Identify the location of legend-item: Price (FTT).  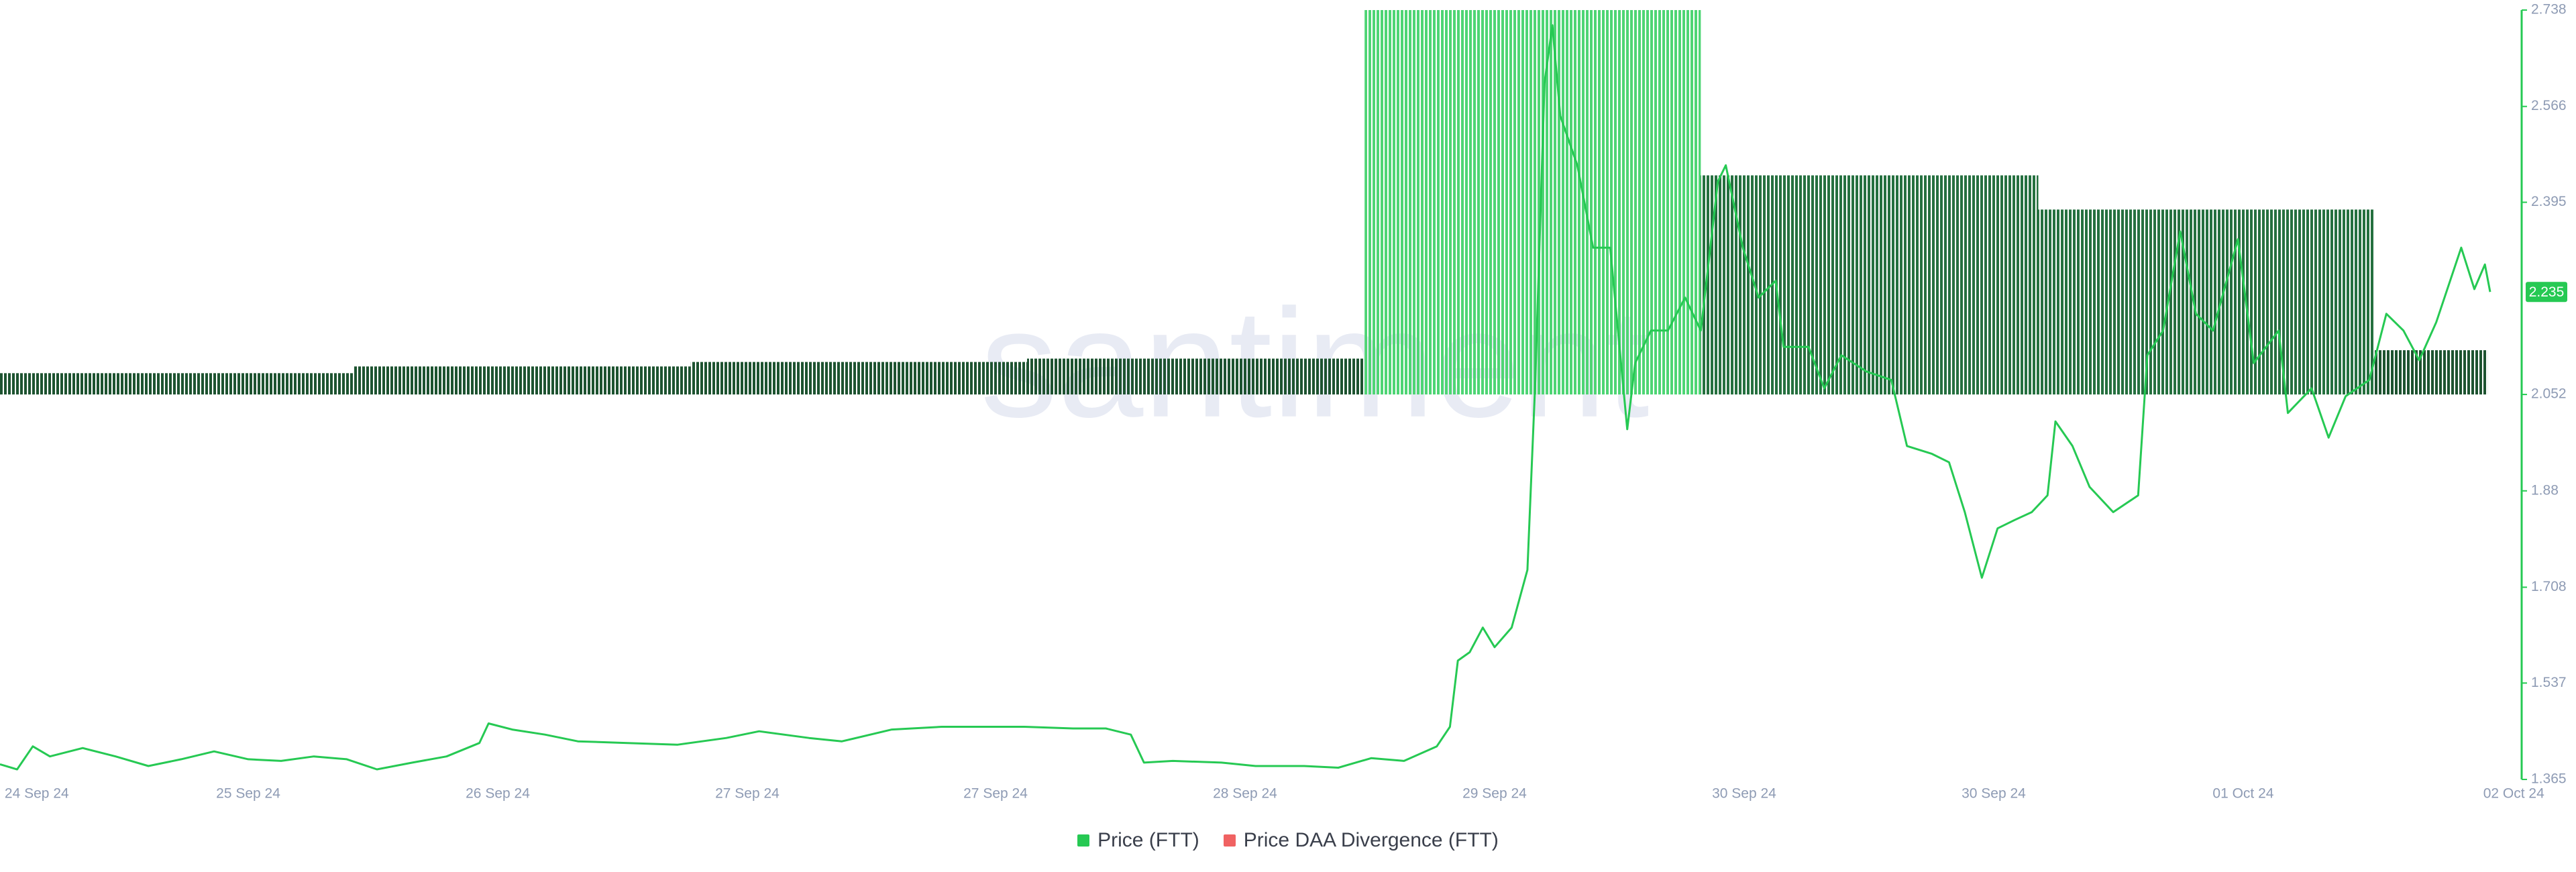
(1138, 841).